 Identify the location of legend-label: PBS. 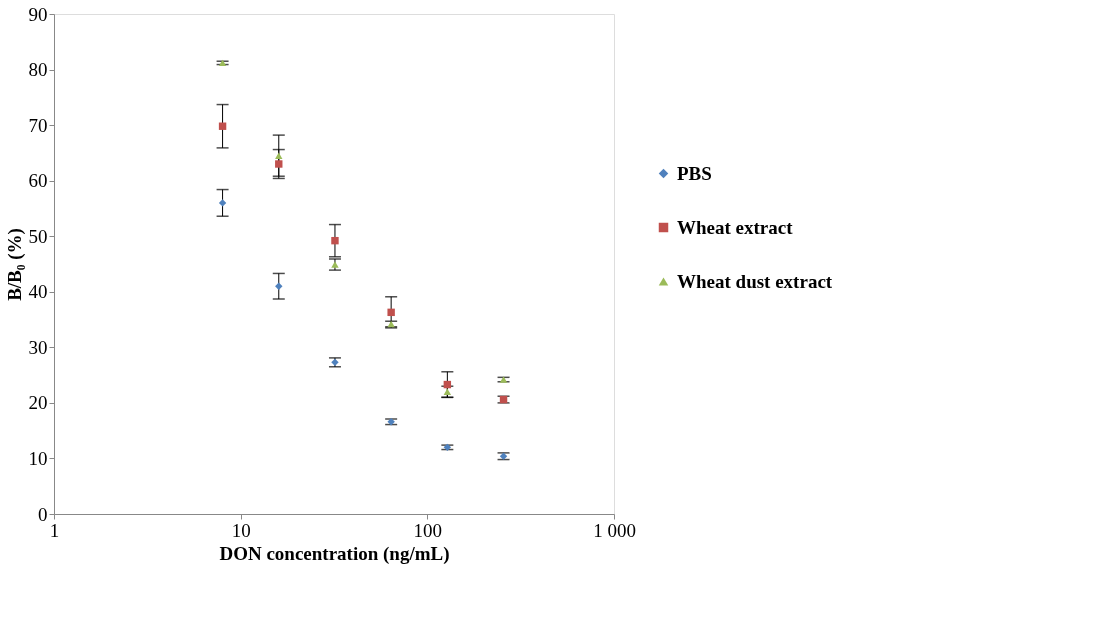
(694, 173).